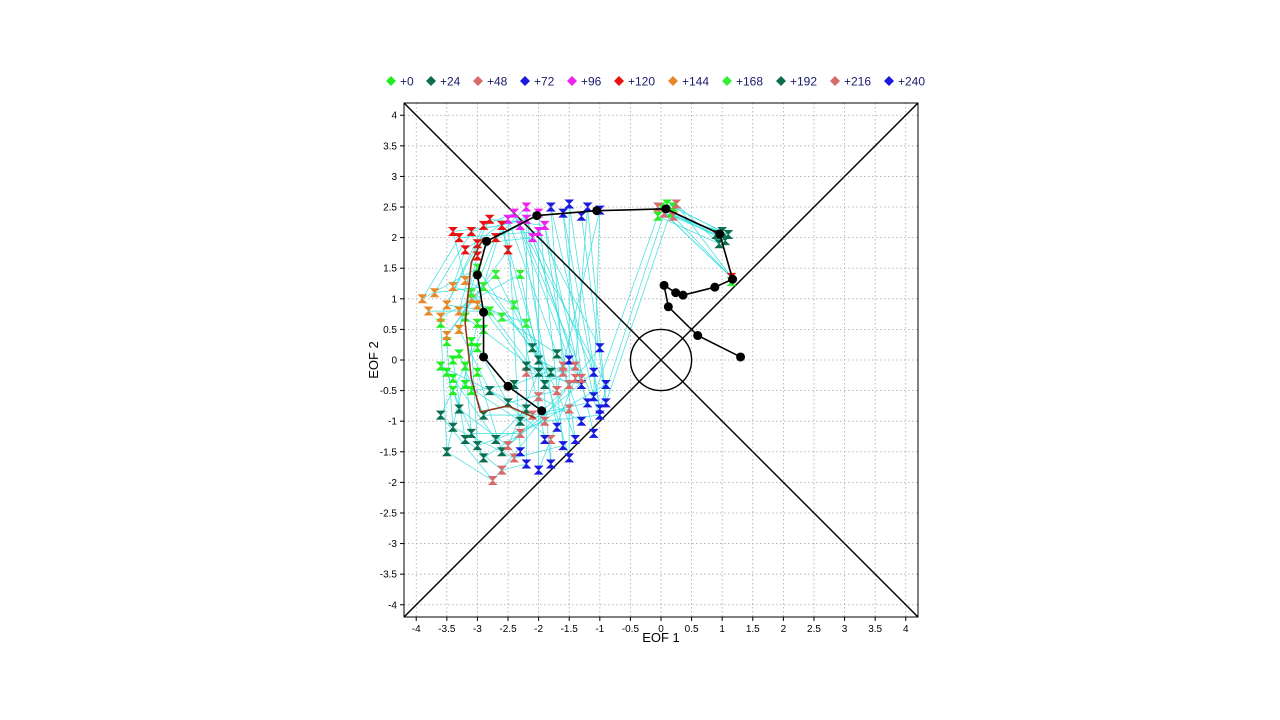 The image size is (1280, 720). I want to click on legend-entry: +144, so click(688, 82).